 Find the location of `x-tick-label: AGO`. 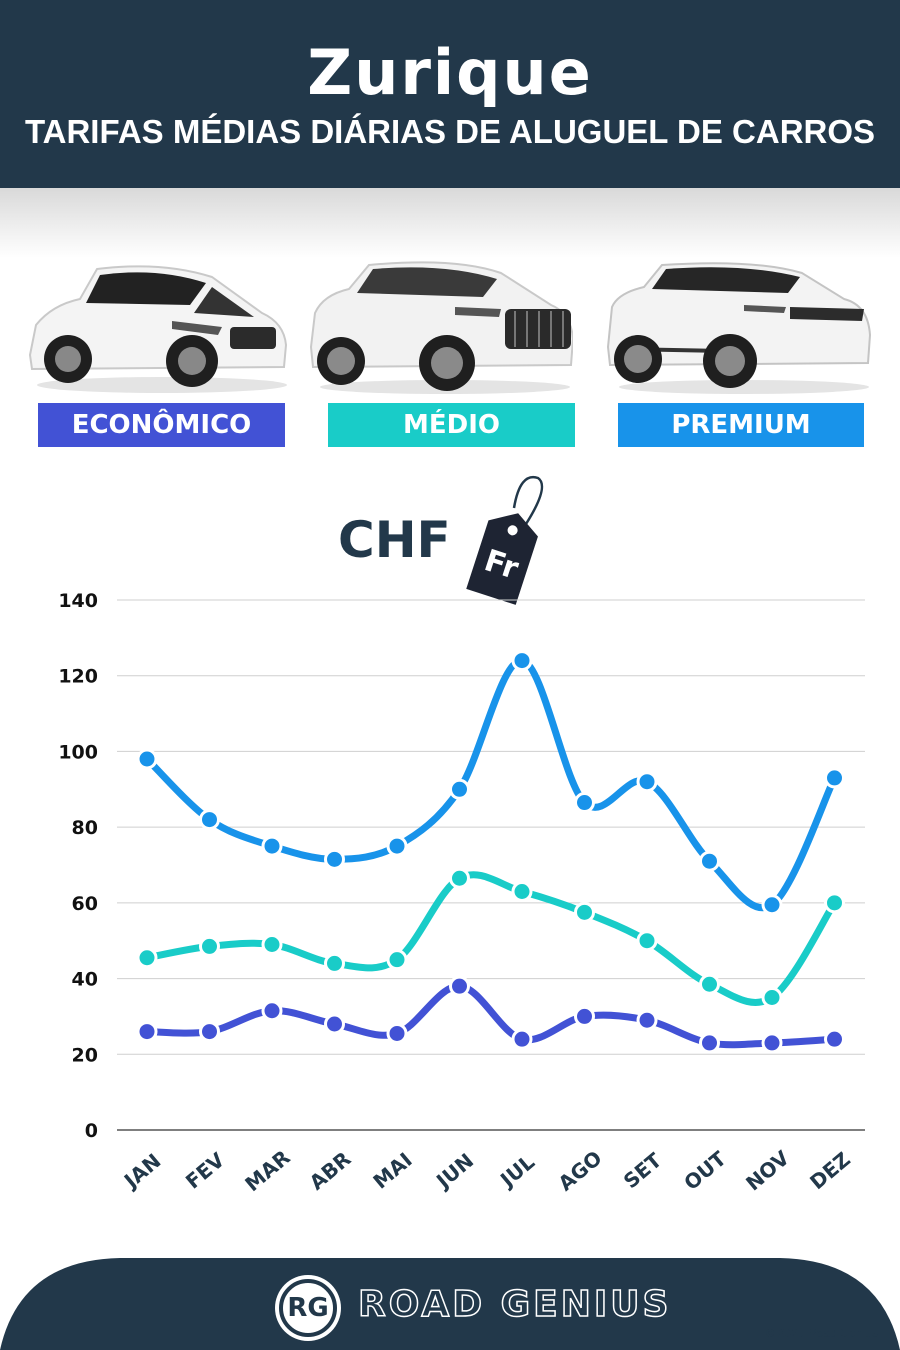

x-tick-label: AGO is located at coordinates (580, 1171).